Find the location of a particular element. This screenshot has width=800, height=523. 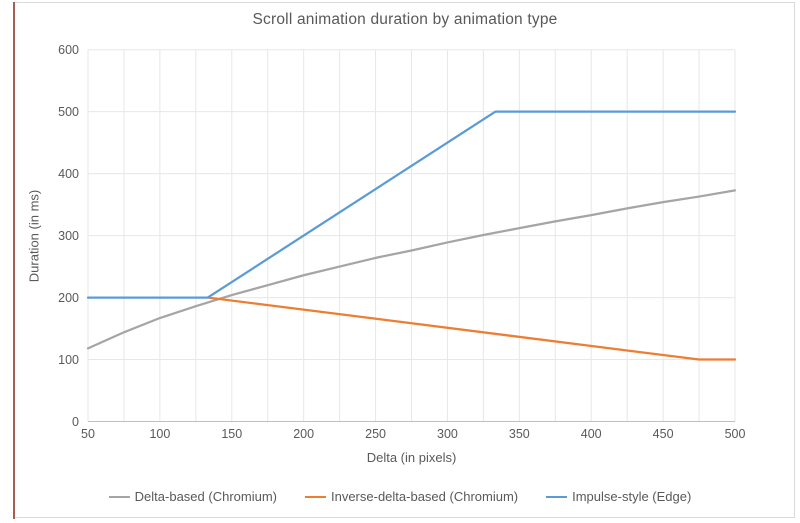

y-tick-label: 200 is located at coordinates (68, 298).